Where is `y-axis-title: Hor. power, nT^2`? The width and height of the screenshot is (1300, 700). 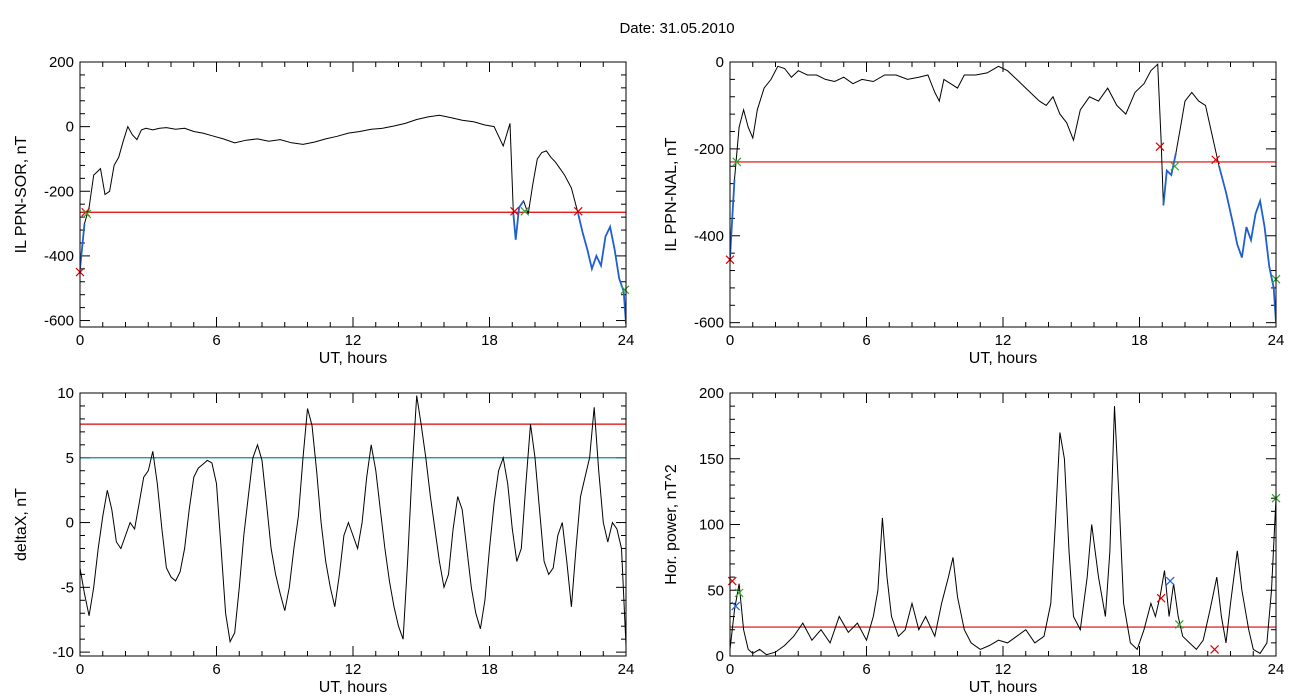
y-axis-title: Hor. power, nT^2 is located at coordinates (671, 524).